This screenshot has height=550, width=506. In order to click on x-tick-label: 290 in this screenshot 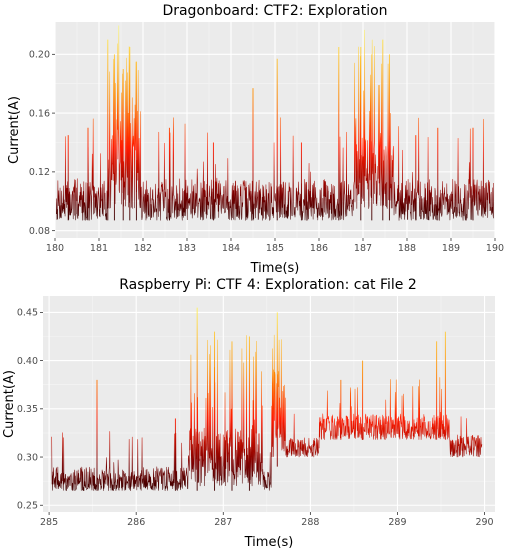, I will do `click(484, 522)`.